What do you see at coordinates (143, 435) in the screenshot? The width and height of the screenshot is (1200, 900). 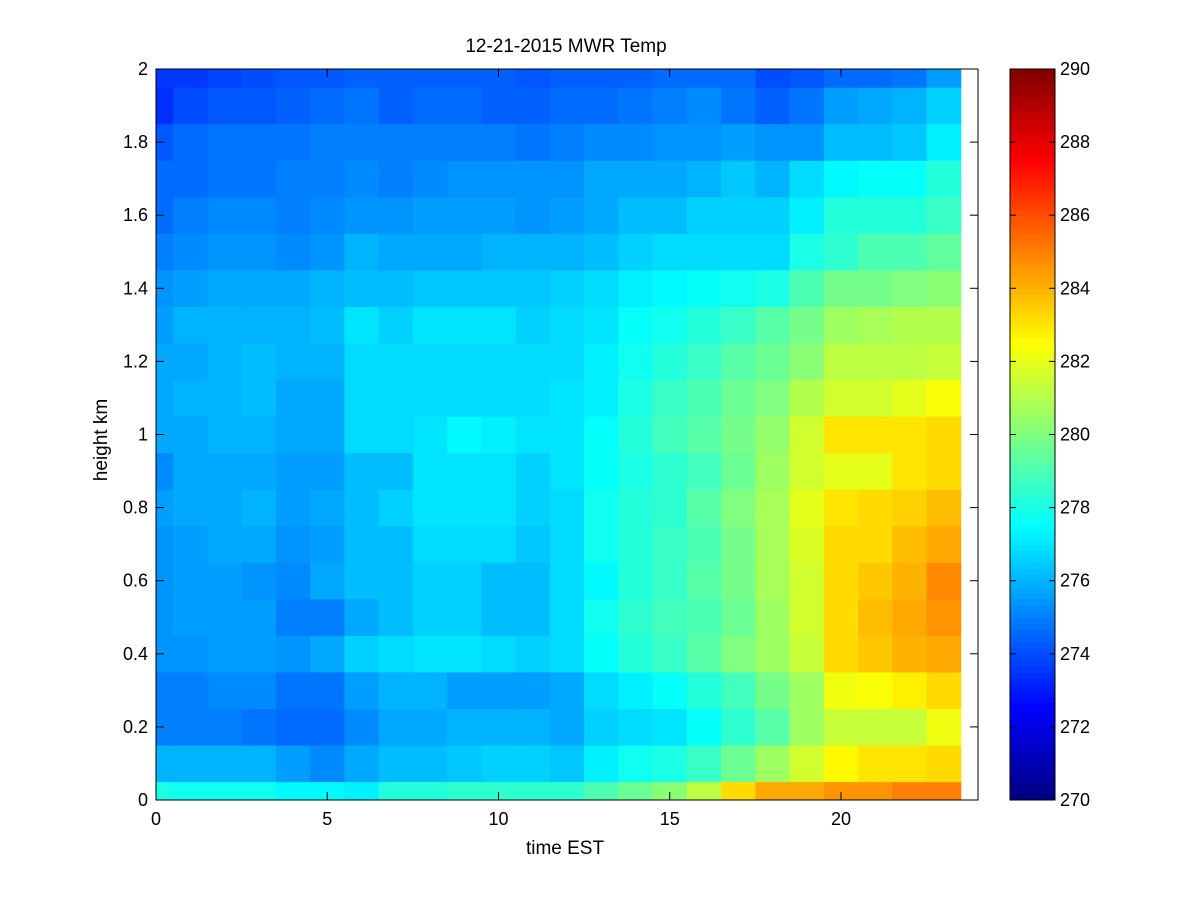 I see `y-tick-label: 1` at bounding box center [143, 435].